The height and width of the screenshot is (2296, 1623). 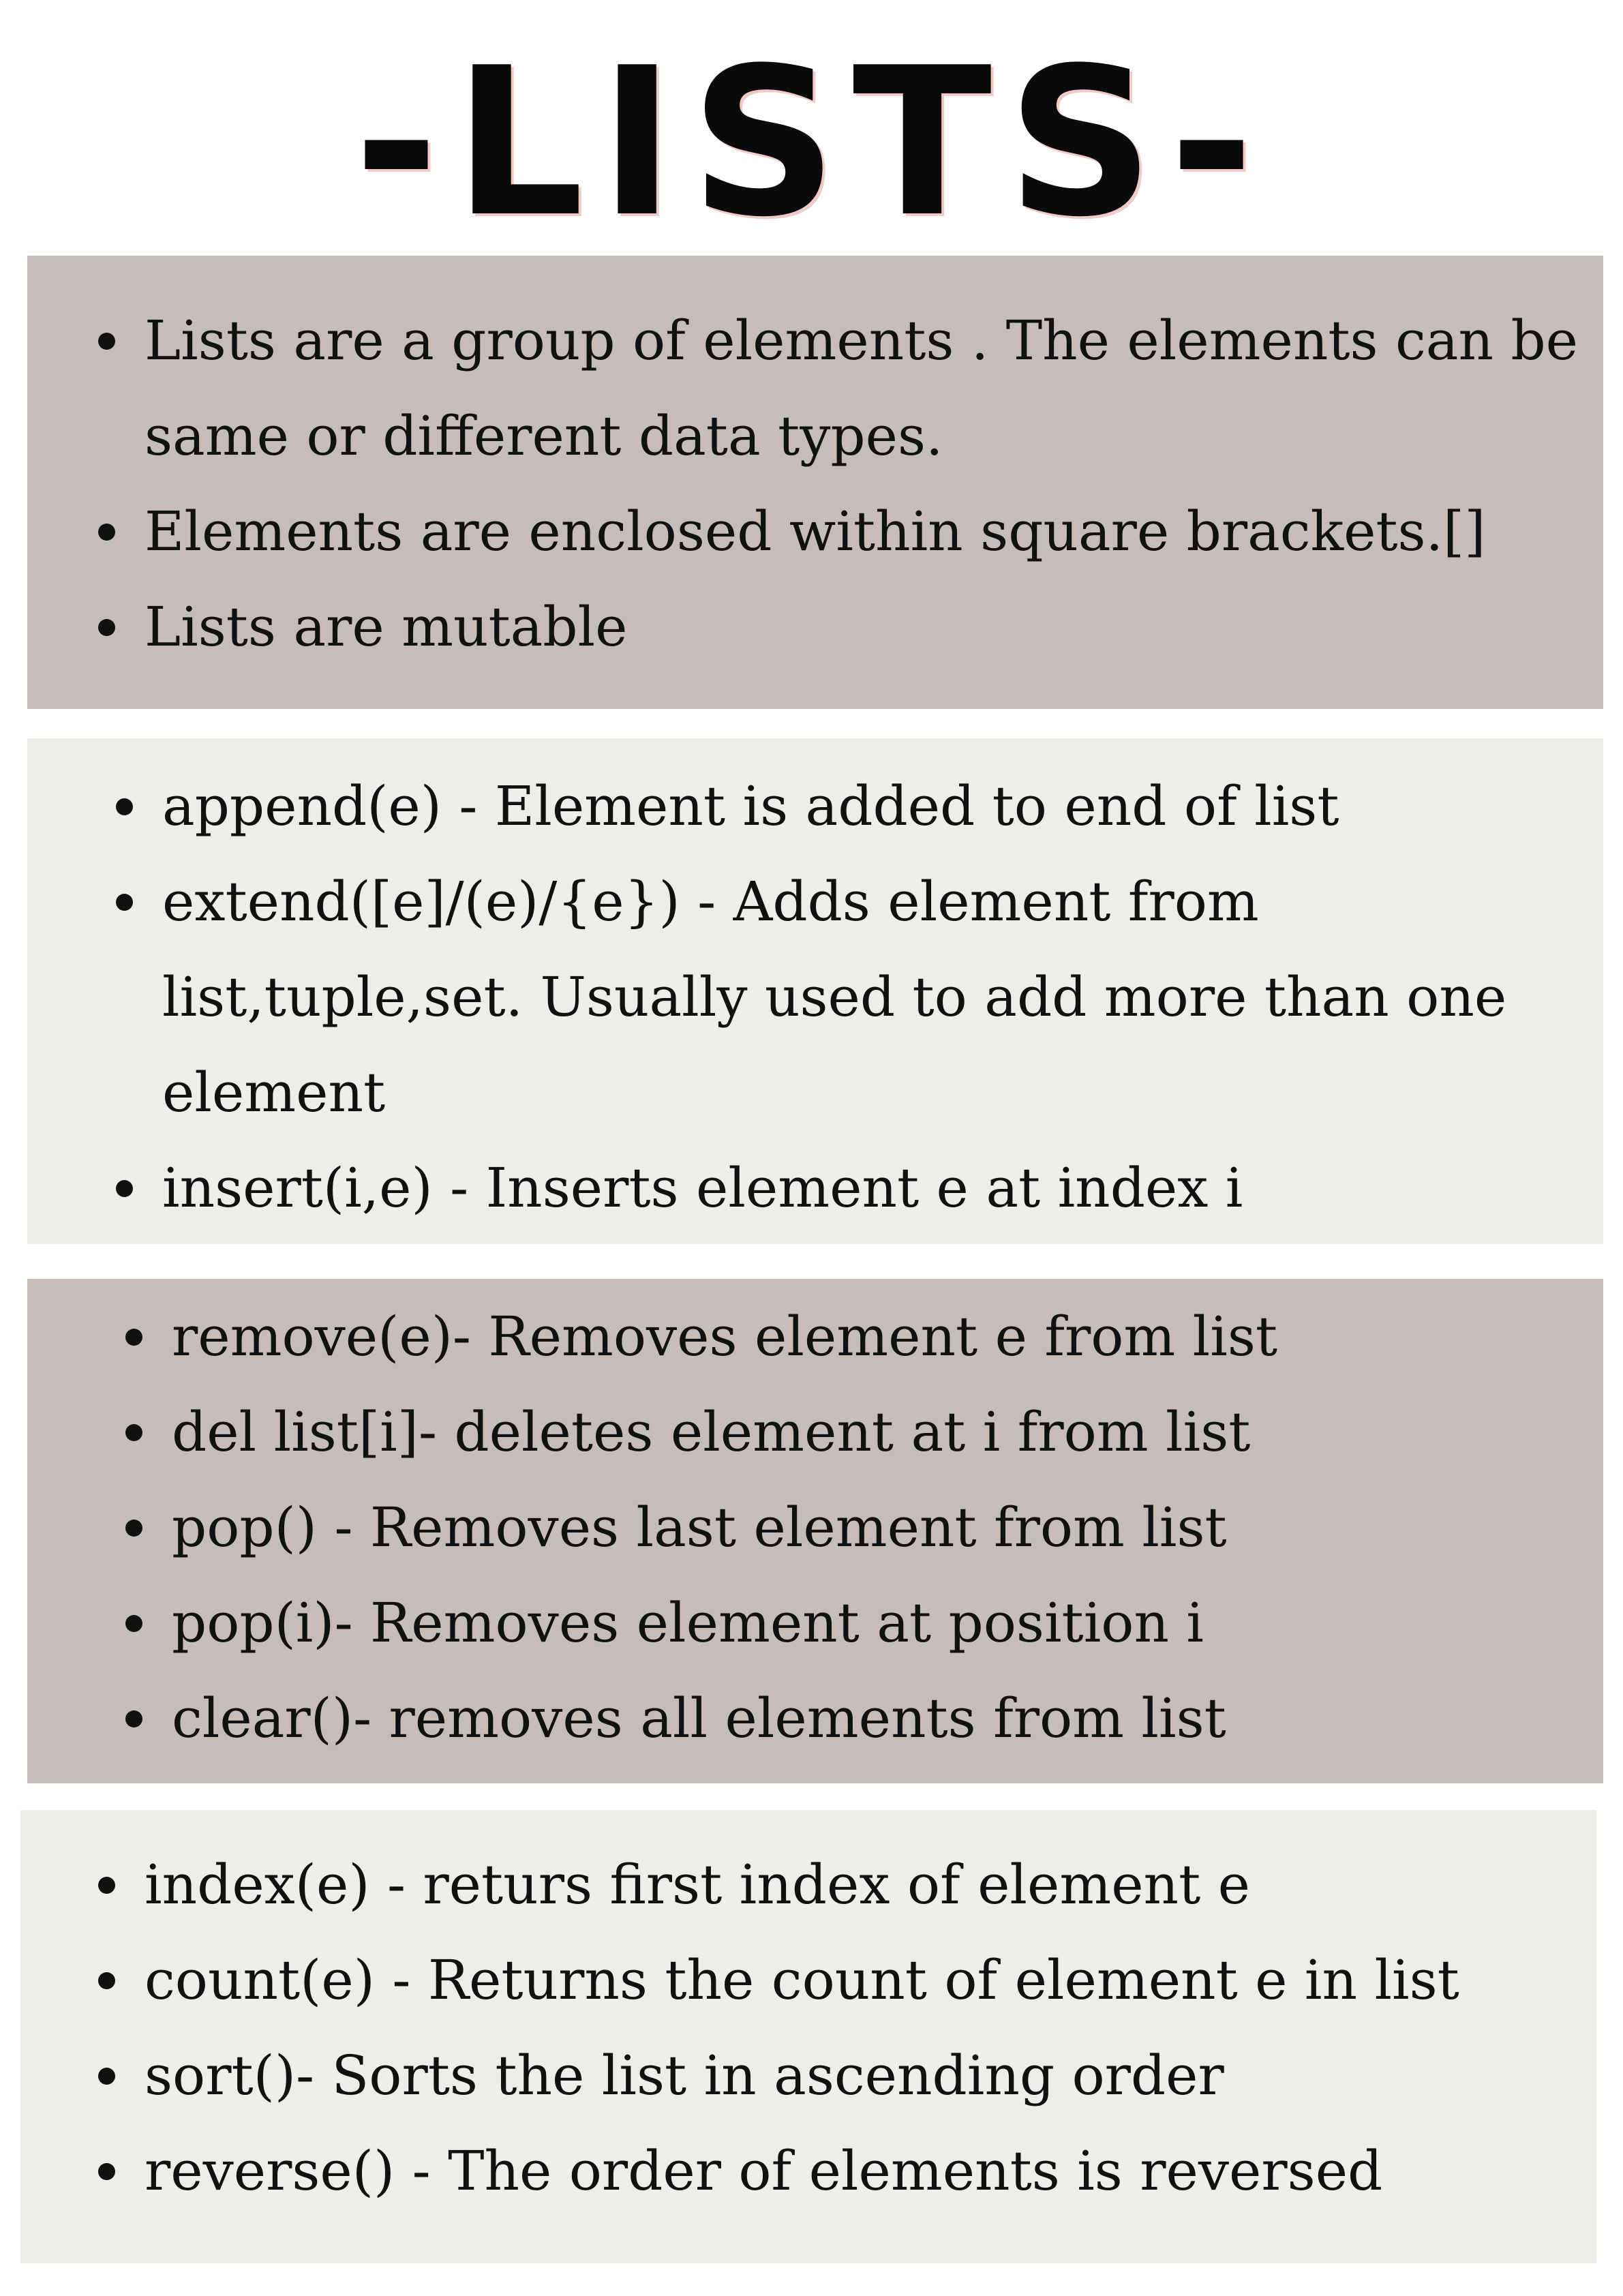 I want to click on list-item: pop(i)- Removes element at position i, so click(x=858, y=1623).